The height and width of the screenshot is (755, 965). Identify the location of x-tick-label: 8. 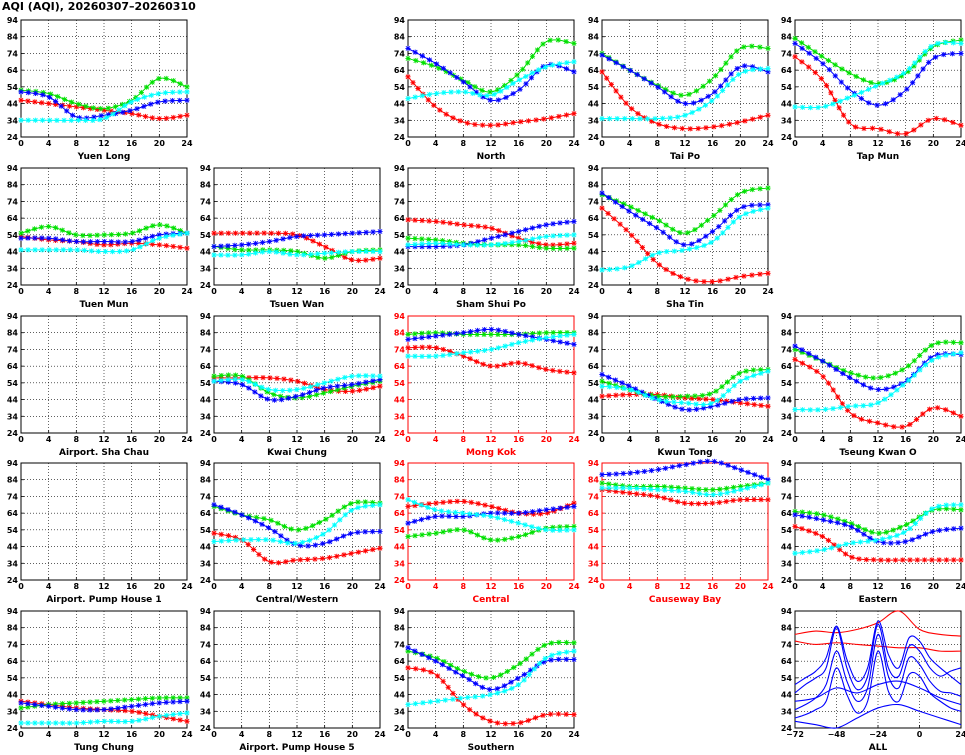
(851, 586).